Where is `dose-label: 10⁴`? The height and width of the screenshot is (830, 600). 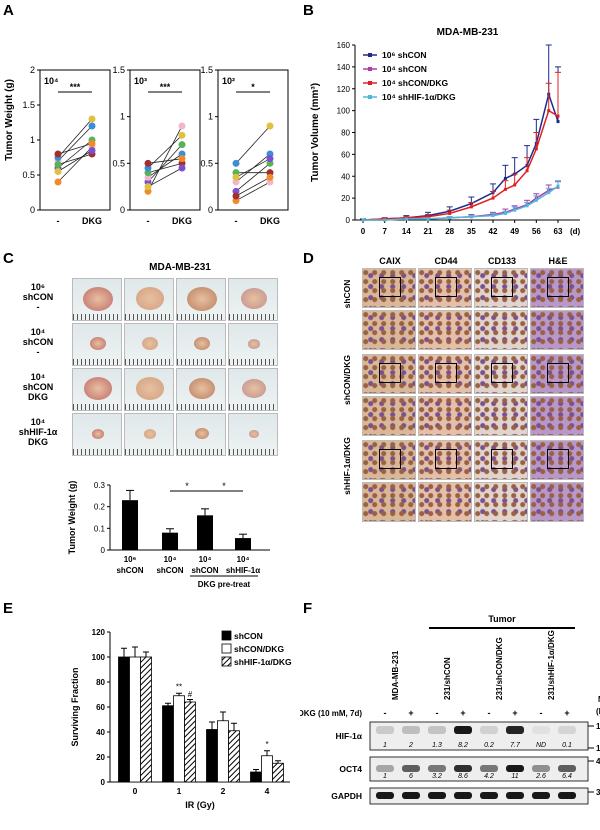 dose-label: 10⁴ is located at coordinates (51, 81).